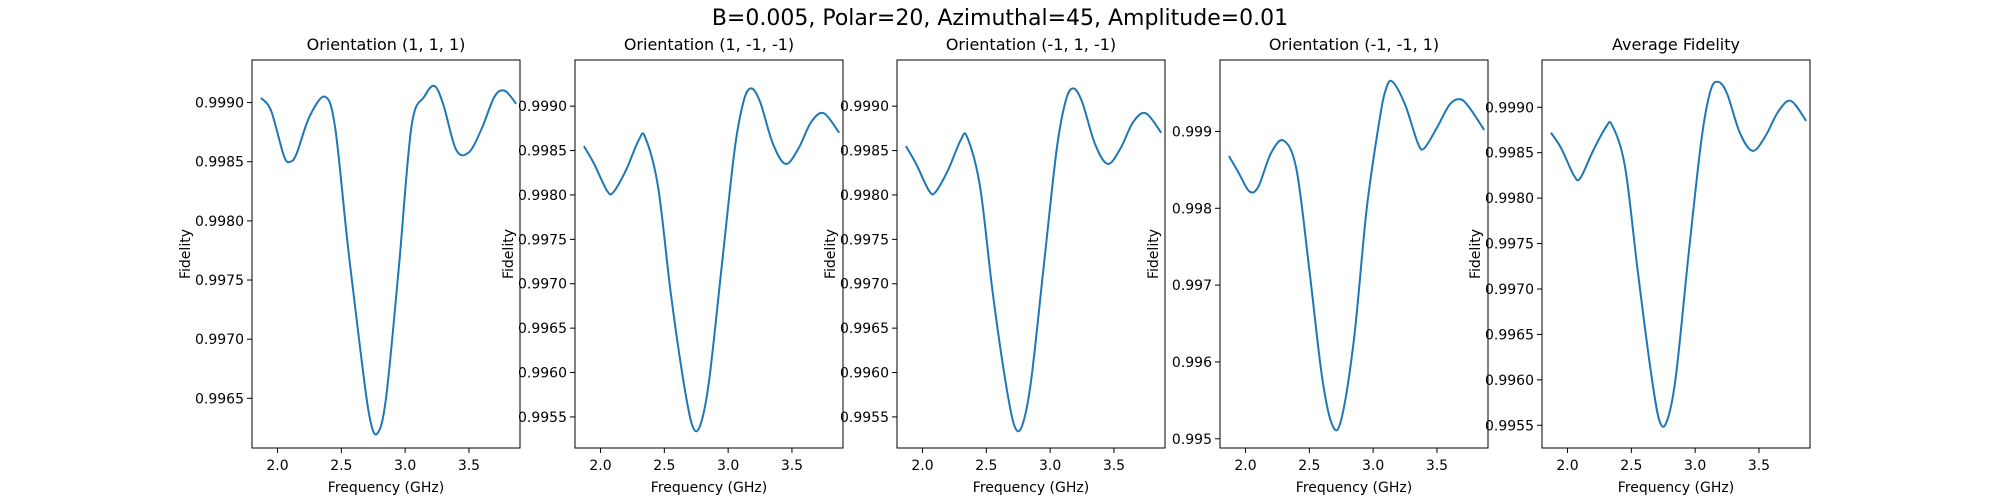 The width and height of the screenshot is (2000, 500). What do you see at coordinates (709, 44) in the screenshot?
I see `subplot-title: Orientation (1, -1, -1)` at bounding box center [709, 44].